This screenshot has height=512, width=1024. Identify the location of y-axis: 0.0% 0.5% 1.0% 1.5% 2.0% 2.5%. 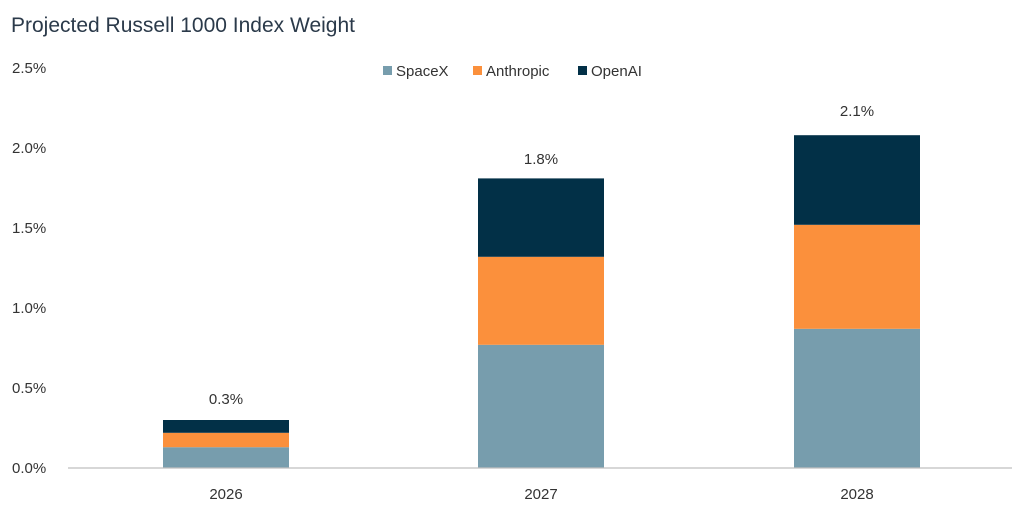
(29, 268).